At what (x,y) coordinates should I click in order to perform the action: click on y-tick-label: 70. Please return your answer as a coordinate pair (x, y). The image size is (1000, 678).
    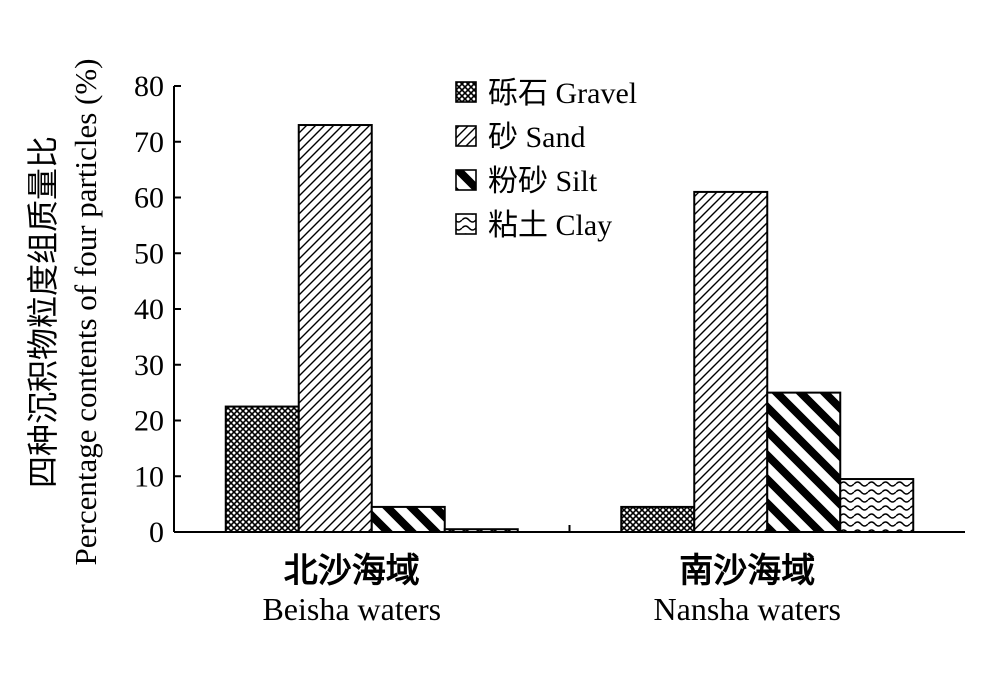
    Looking at the image, I should click on (149, 142).